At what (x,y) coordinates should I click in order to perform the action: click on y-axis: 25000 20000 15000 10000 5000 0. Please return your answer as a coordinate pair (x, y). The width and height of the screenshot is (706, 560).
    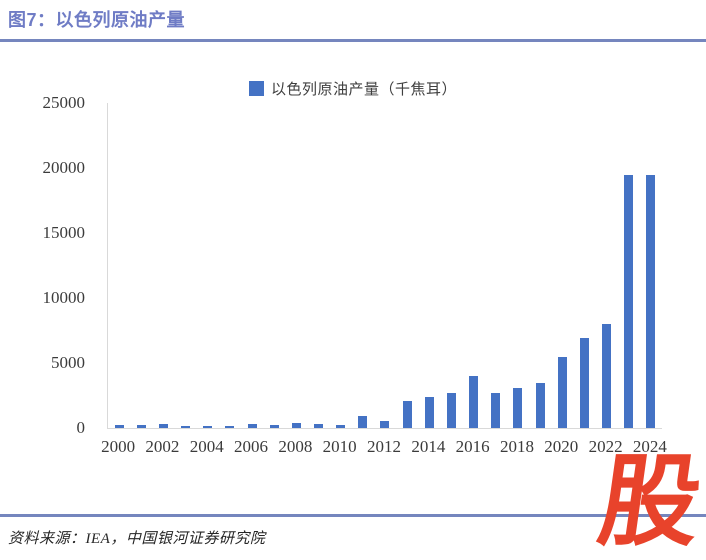
    Looking at the image, I should click on (43, 265).